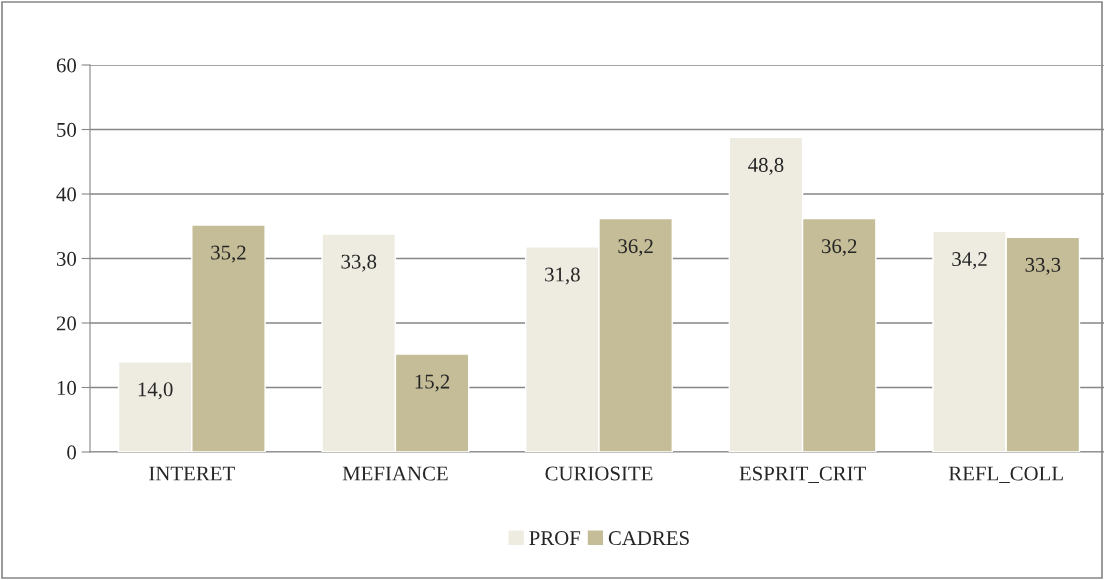 The image size is (1104, 580). Describe the element at coordinates (72, 452) in the screenshot. I see `y-tick-label: 0` at that location.